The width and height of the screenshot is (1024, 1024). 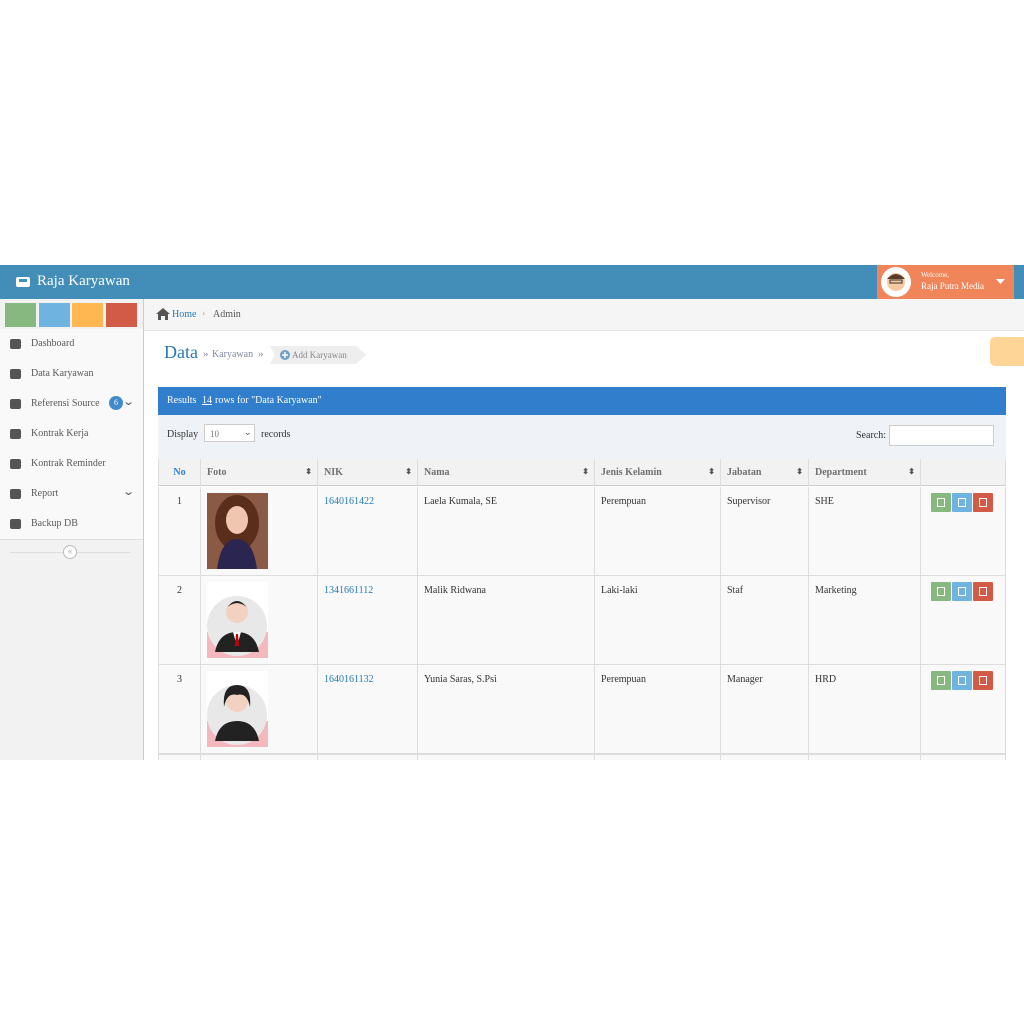 I want to click on table-cell: Malik Ridwana, so click(x=506, y=620).